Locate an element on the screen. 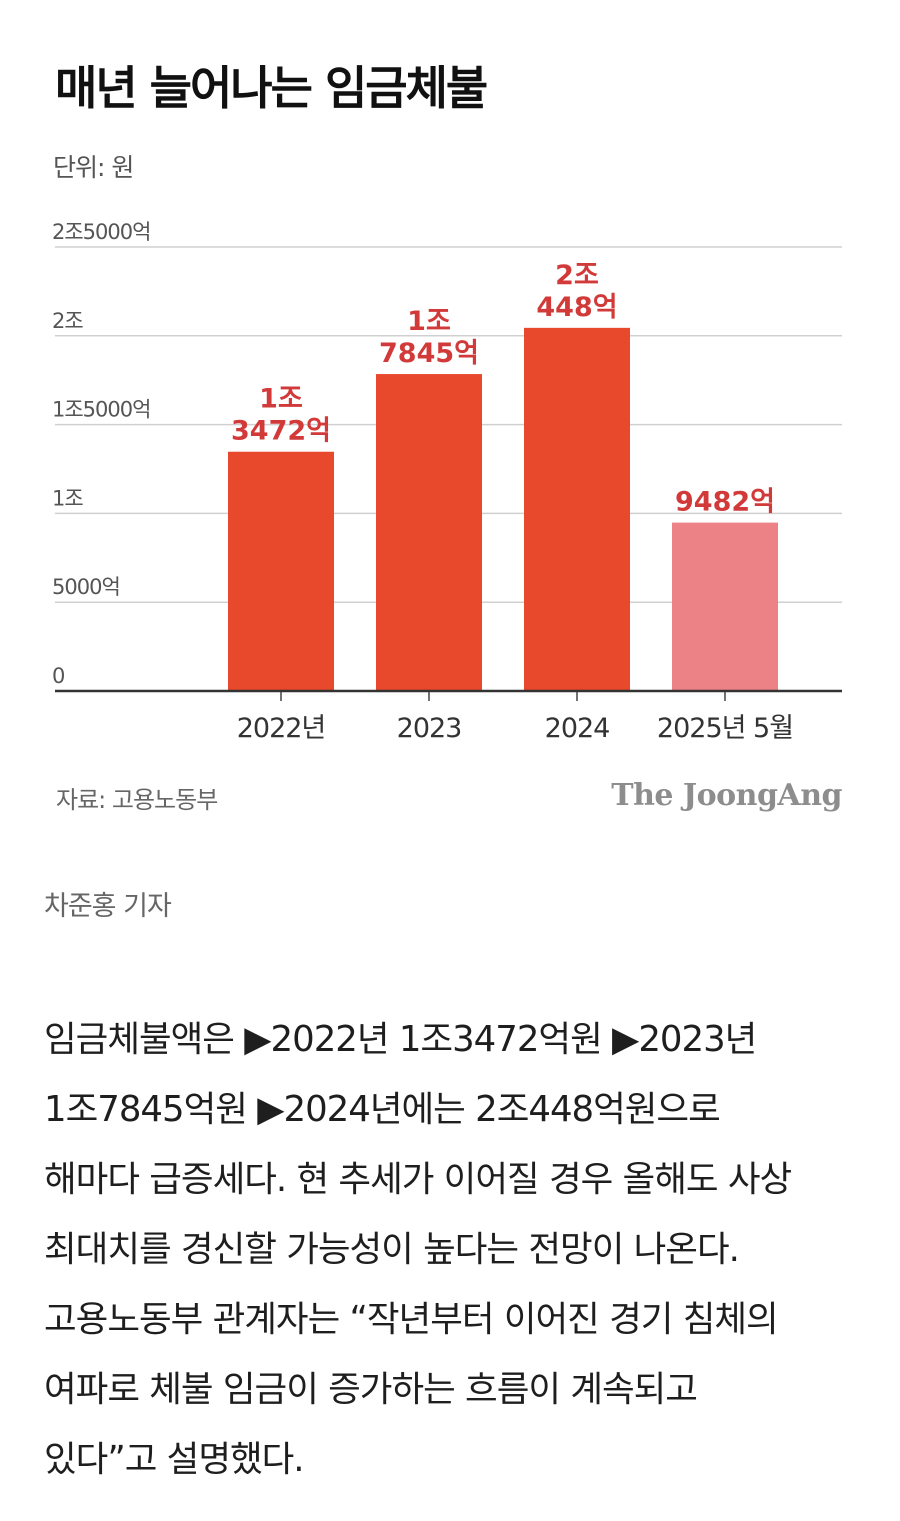 The image size is (900, 1521). data-label: 448억 is located at coordinates (576, 307).